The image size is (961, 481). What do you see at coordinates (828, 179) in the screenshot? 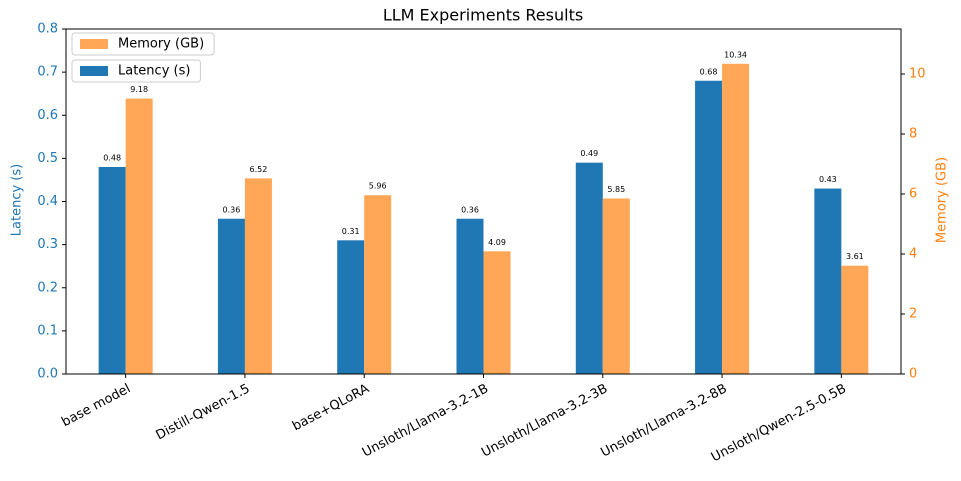
I see `value-label: 0.43` at bounding box center [828, 179].